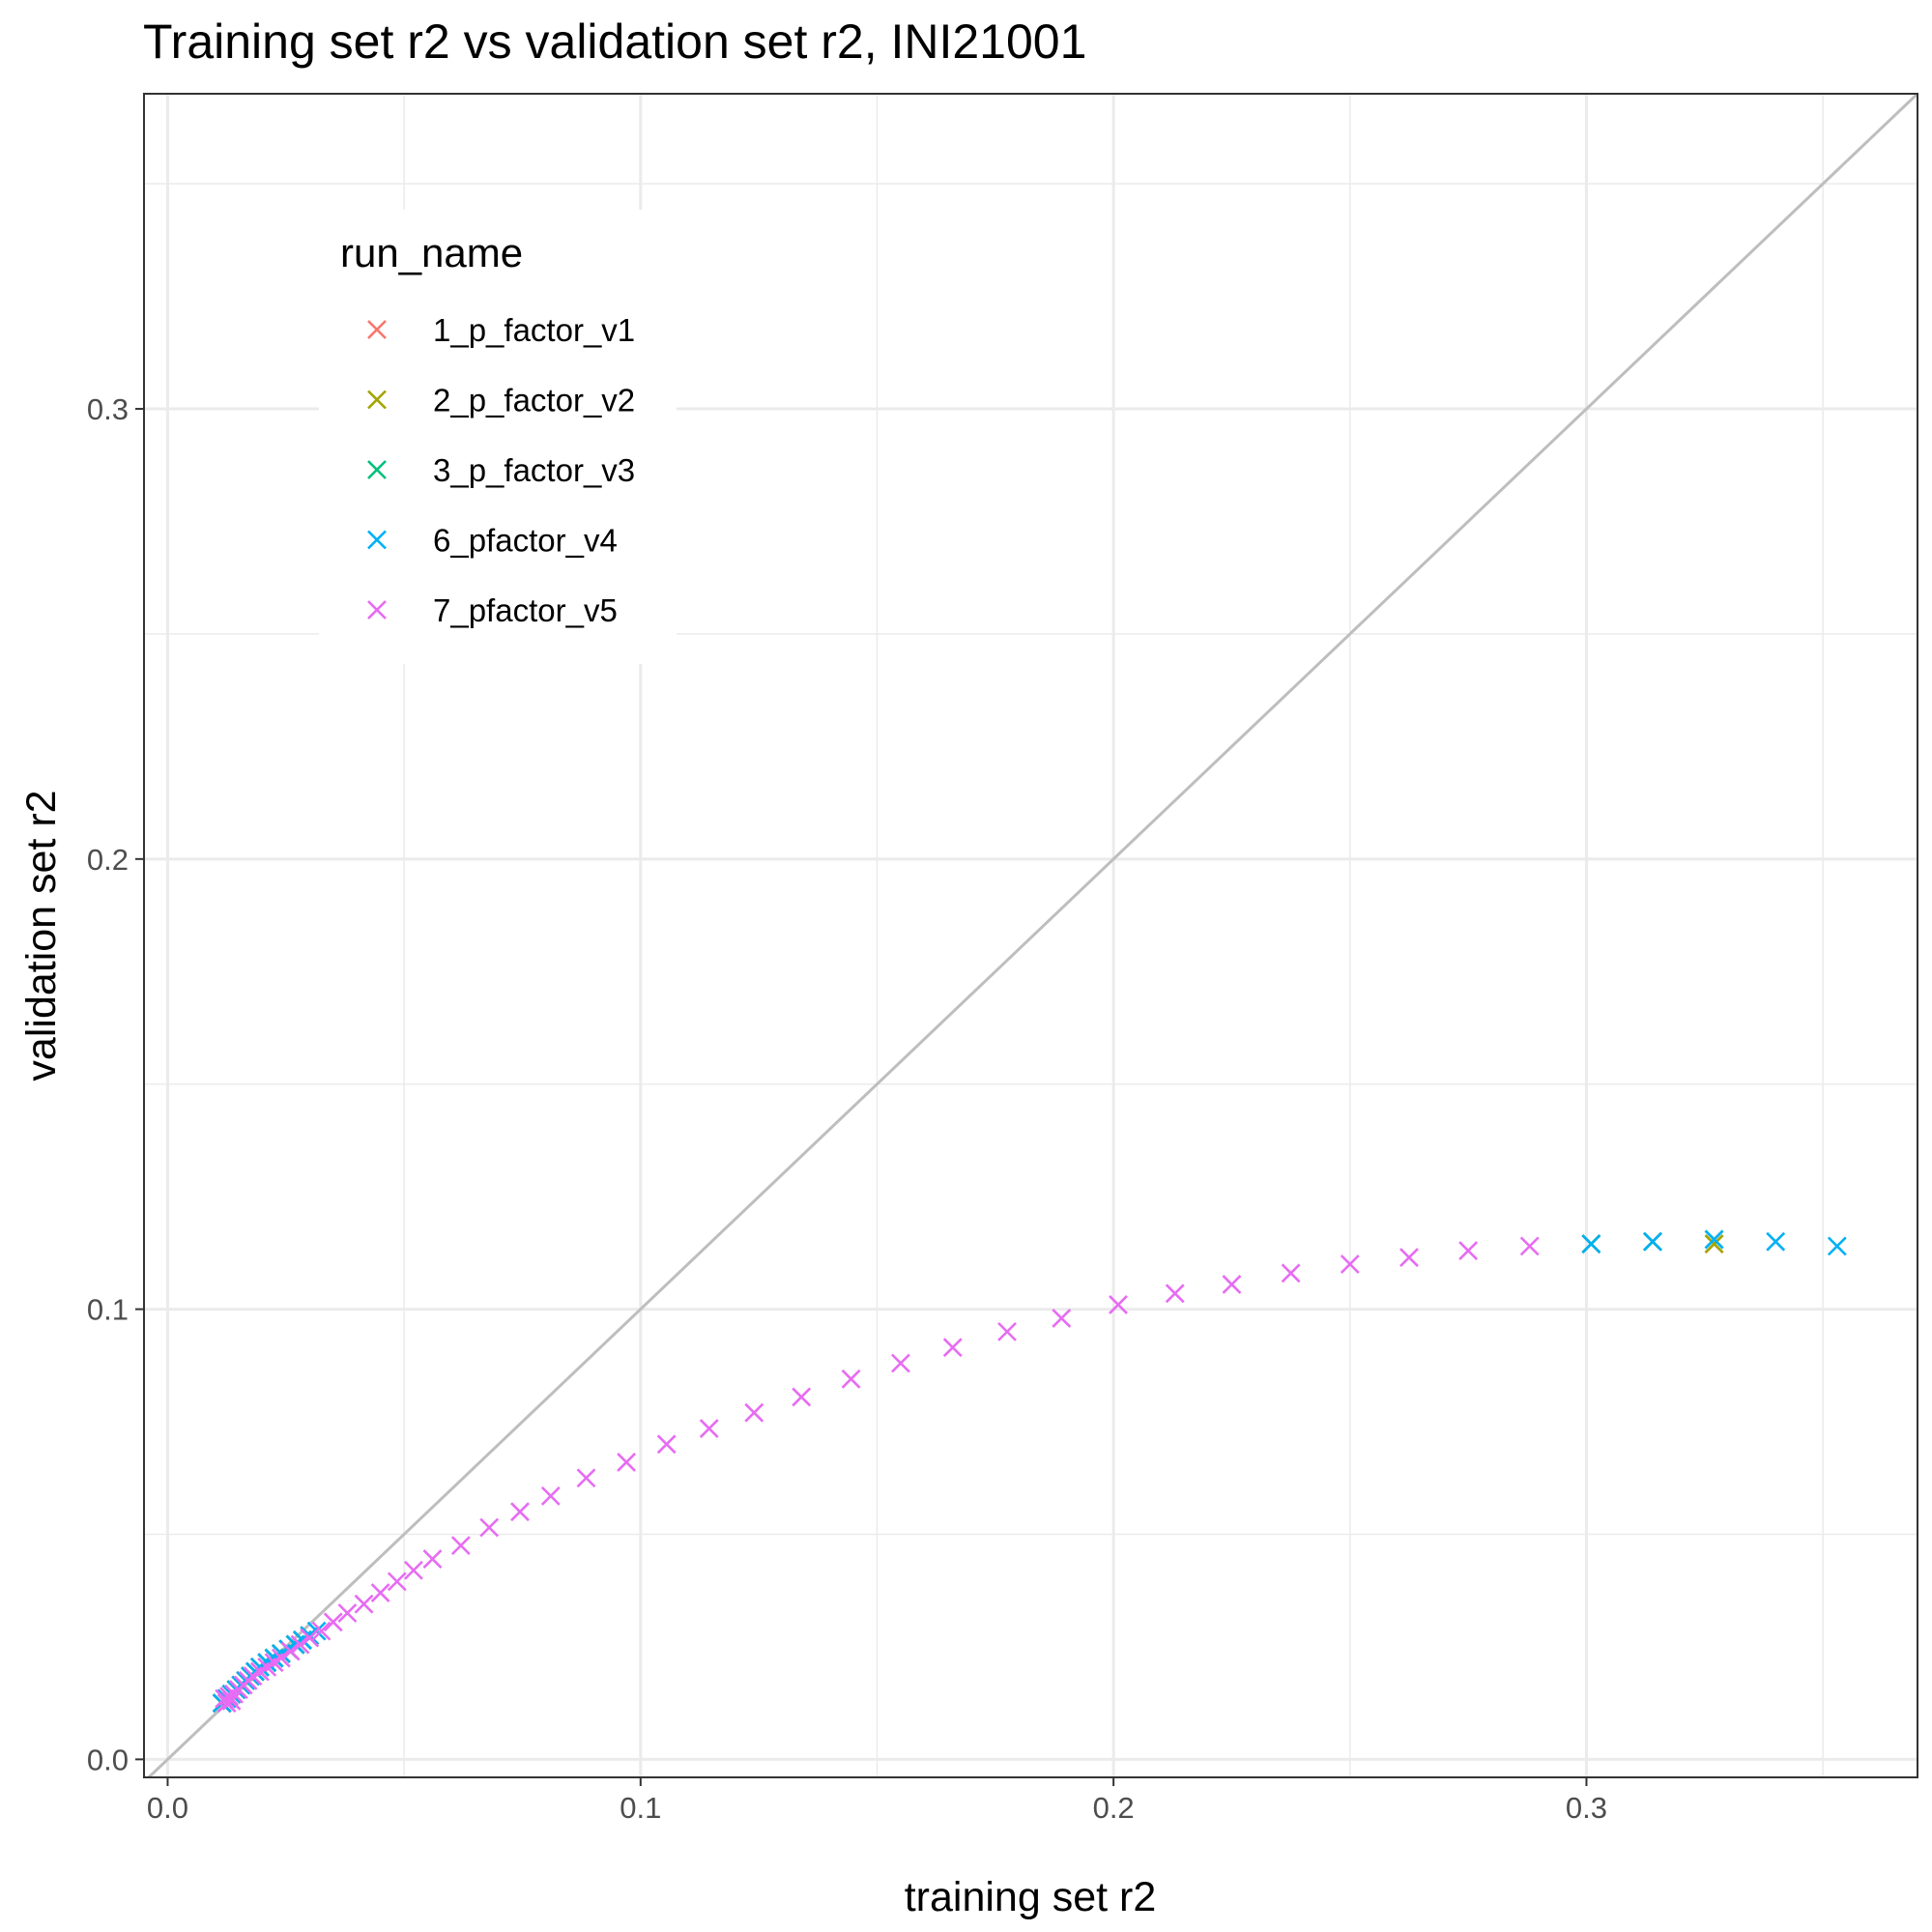 This screenshot has height=1932, width=1932. What do you see at coordinates (877, 1801) in the screenshot?
I see `x-axis-ticks: 0.0 0.1 0.2 0.3` at bounding box center [877, 1801].